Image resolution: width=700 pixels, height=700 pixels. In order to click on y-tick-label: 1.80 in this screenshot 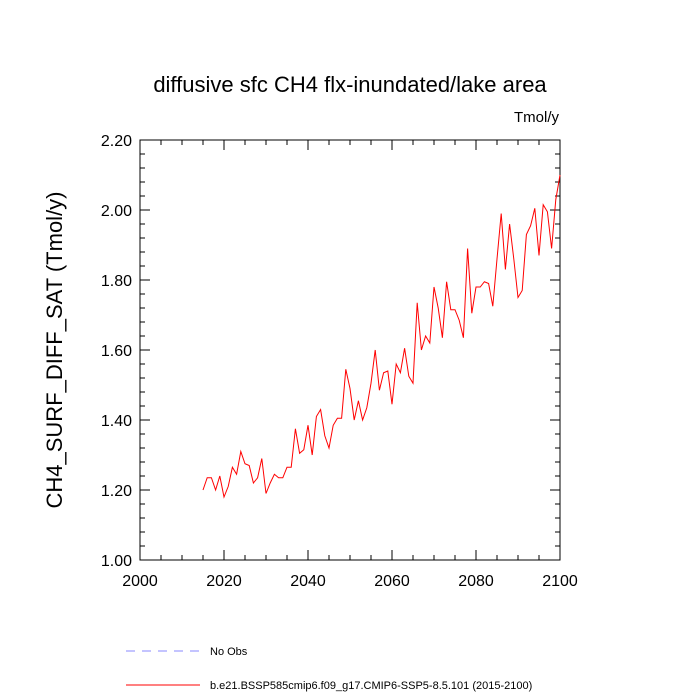, I will do `click(116, 281)`.